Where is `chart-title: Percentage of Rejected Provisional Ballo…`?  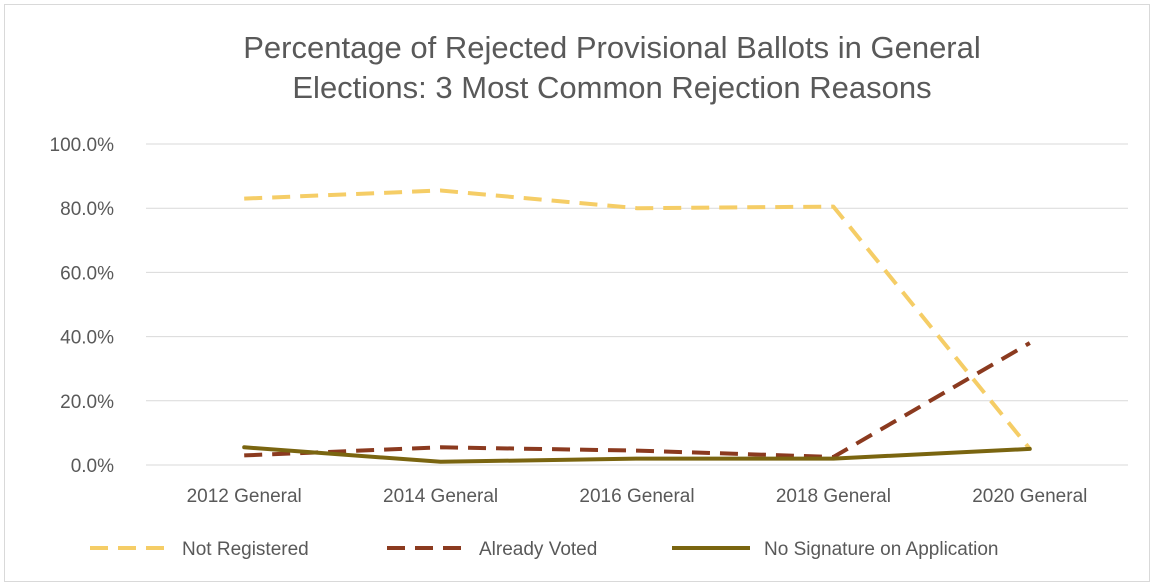 chart-title: Percentage of Rejected Provisional Ballo… is located at coordinates (612, 67).